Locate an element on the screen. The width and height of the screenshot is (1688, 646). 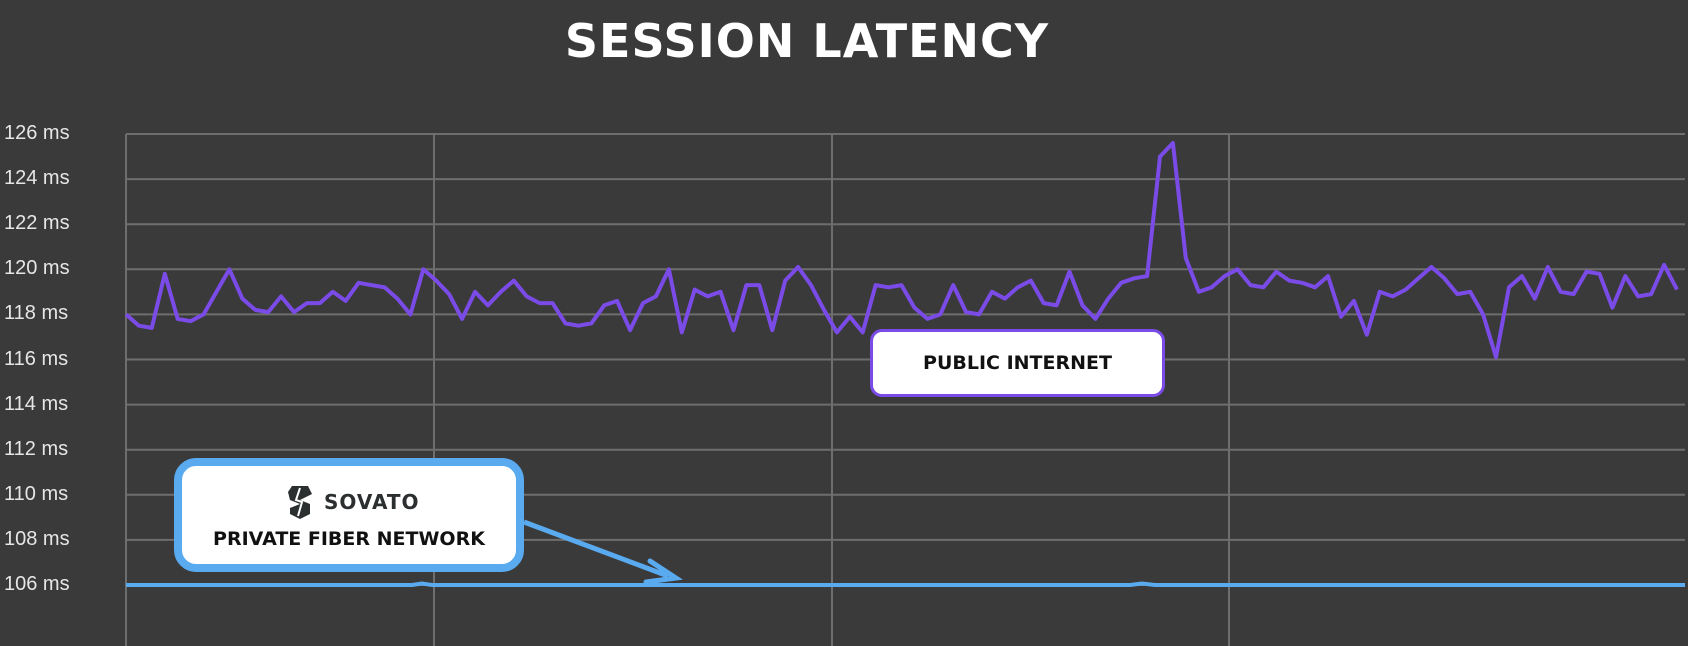
sovato-logo: SOVATO is located at coordinates (353, 502).